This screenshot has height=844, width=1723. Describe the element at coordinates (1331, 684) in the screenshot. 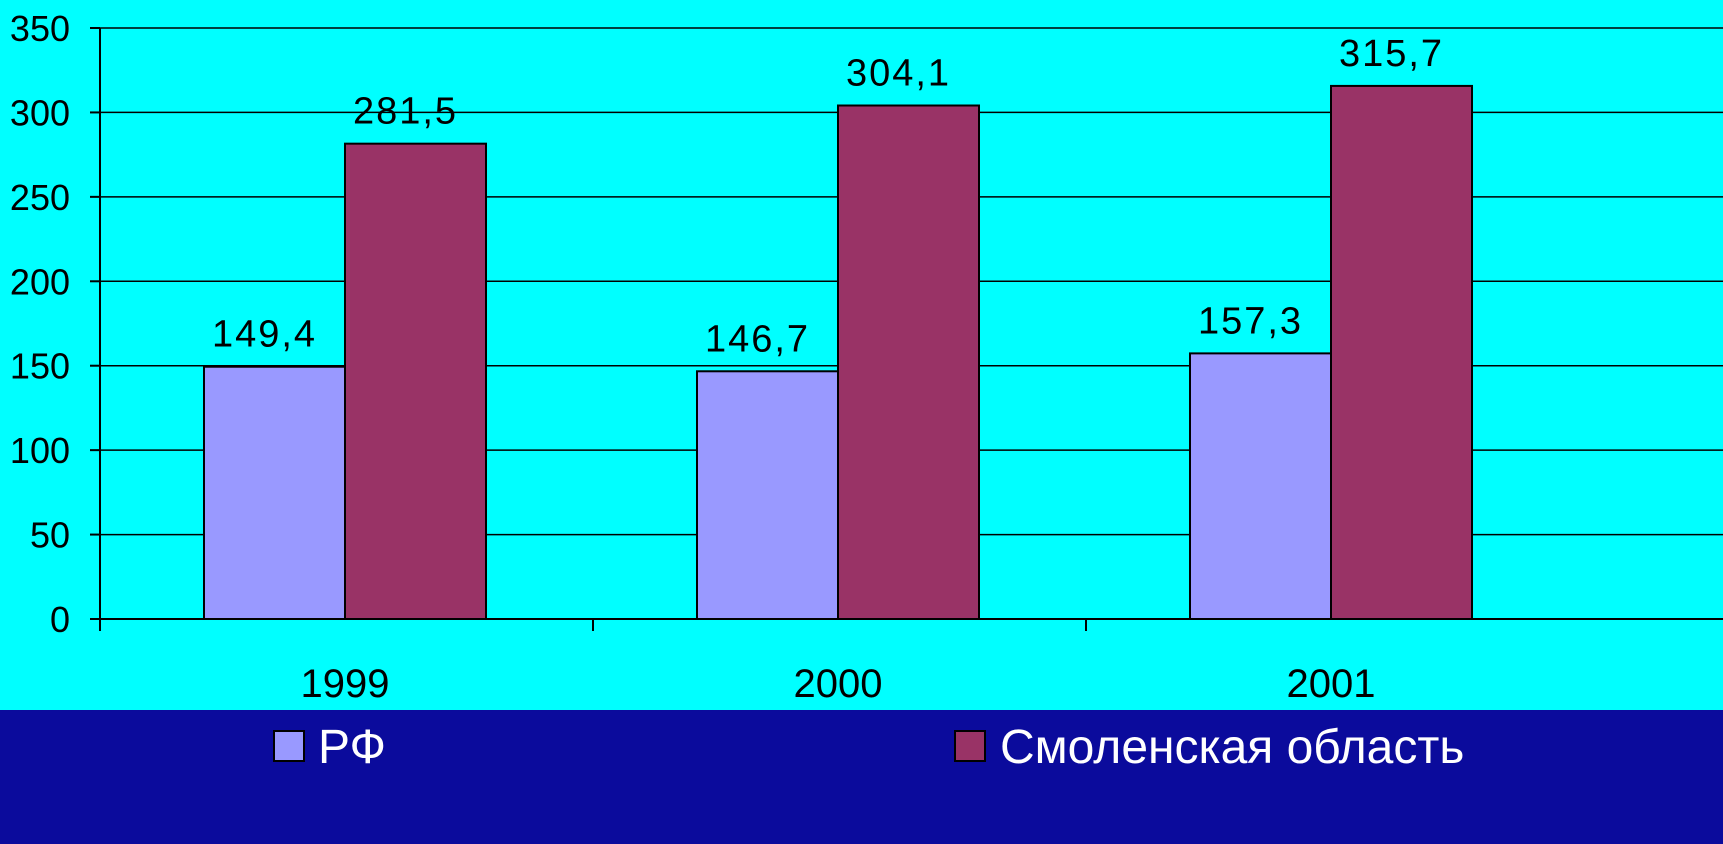

I see `x-tick-label-2001: 2001` at that location.